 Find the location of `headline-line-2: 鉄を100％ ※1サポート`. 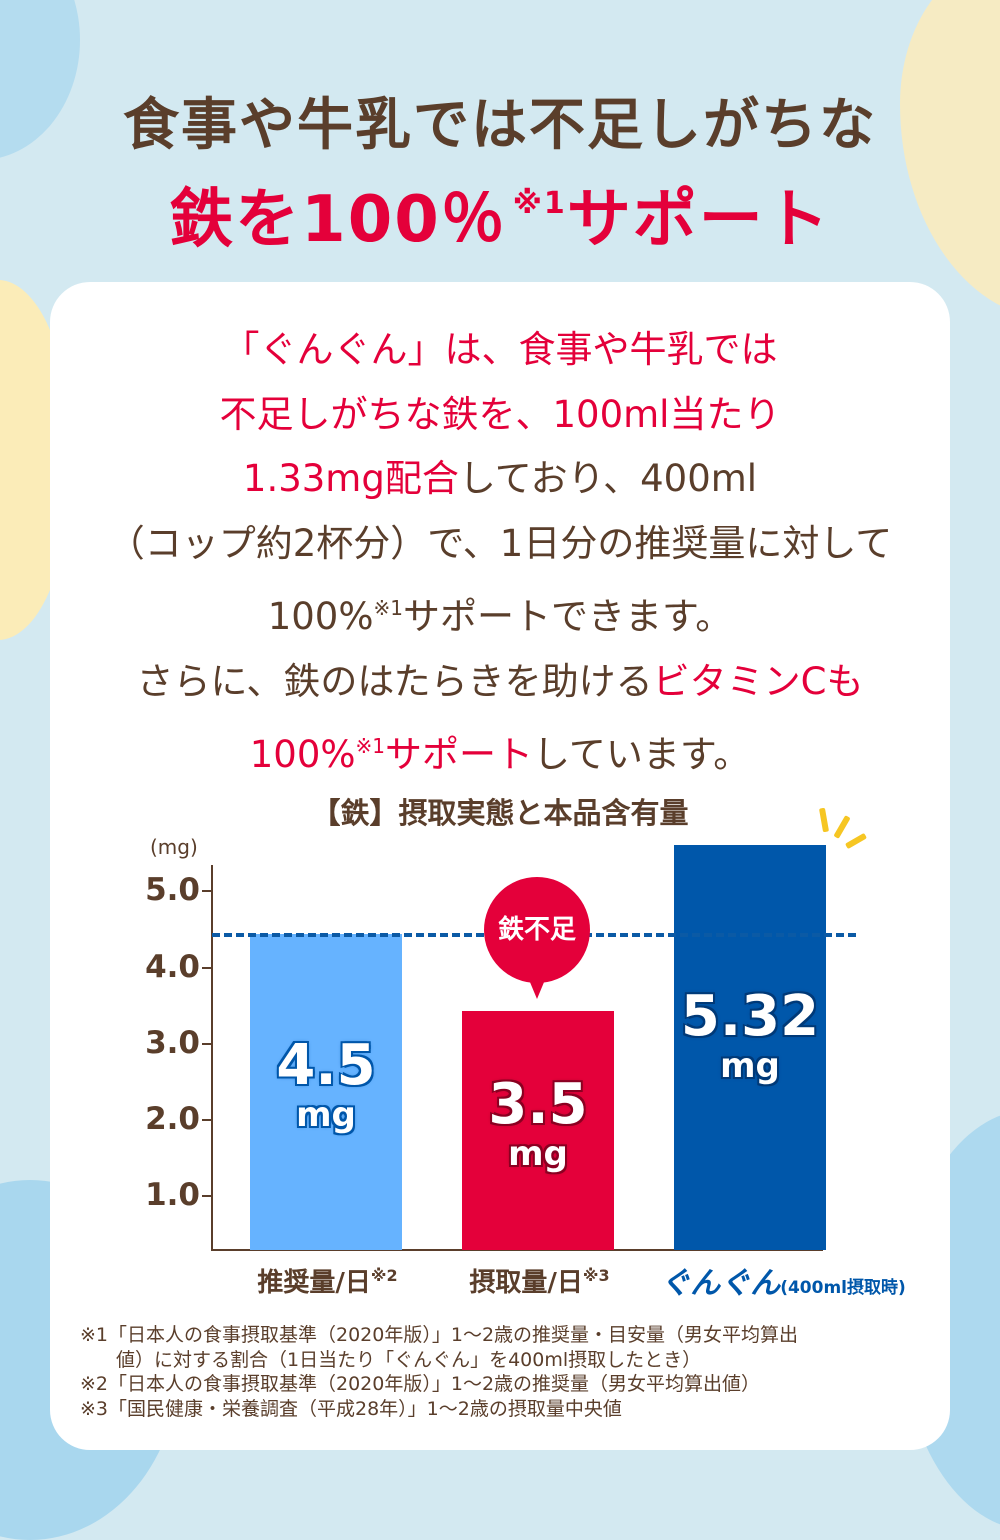

headline-line-2: 鉄を100％ ※1サポート is located at coordinates (500, 214).